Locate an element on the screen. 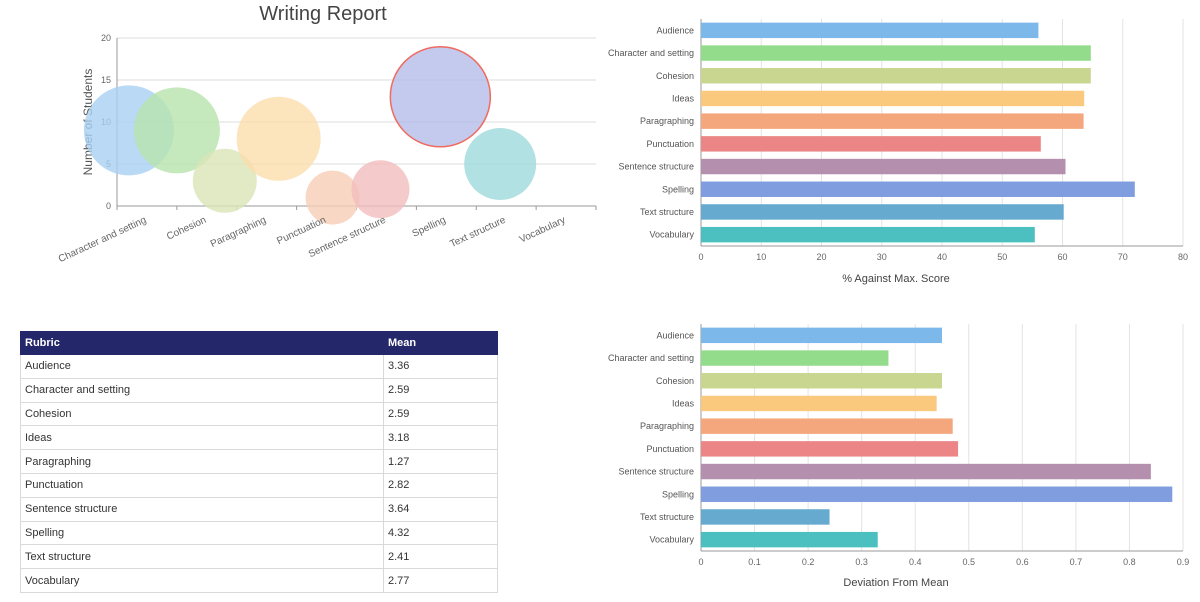 This screenshot has height=602, width=1200. table-row: Punctuation 2.82 is located at coordinates (259, 485).